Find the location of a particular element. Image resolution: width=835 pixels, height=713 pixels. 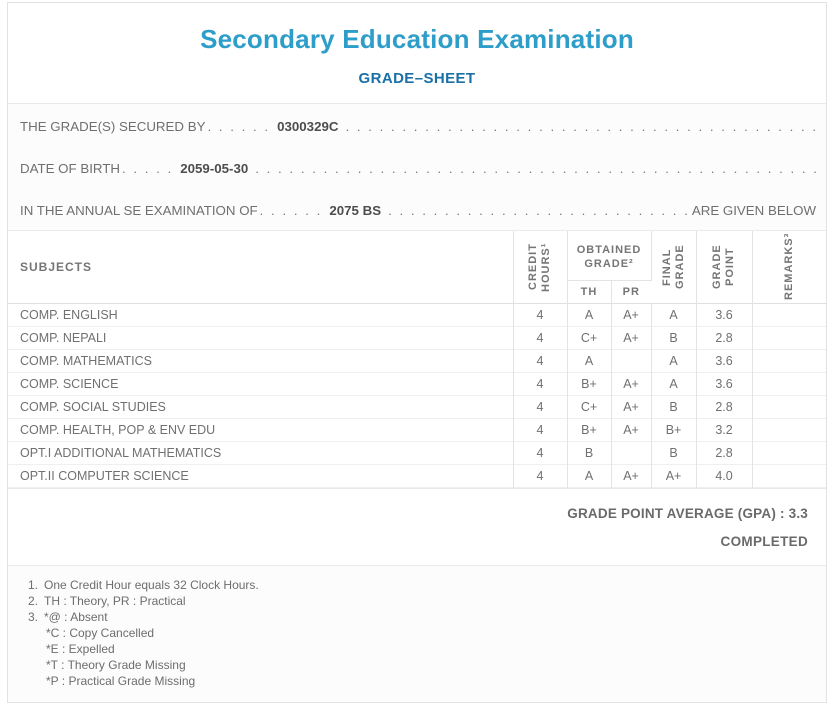

symbol-number-value: 0300329C is located at coordinates (308, 126).